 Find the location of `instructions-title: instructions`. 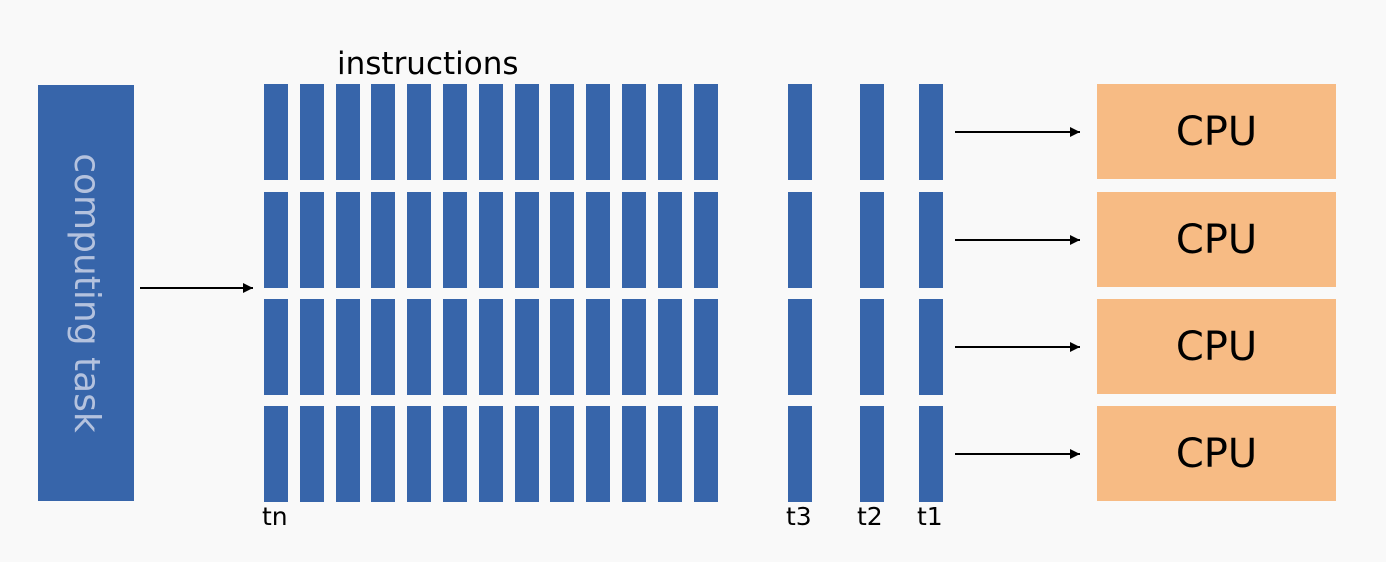

instructions-title: instructions is located at coordinates (428, 64).